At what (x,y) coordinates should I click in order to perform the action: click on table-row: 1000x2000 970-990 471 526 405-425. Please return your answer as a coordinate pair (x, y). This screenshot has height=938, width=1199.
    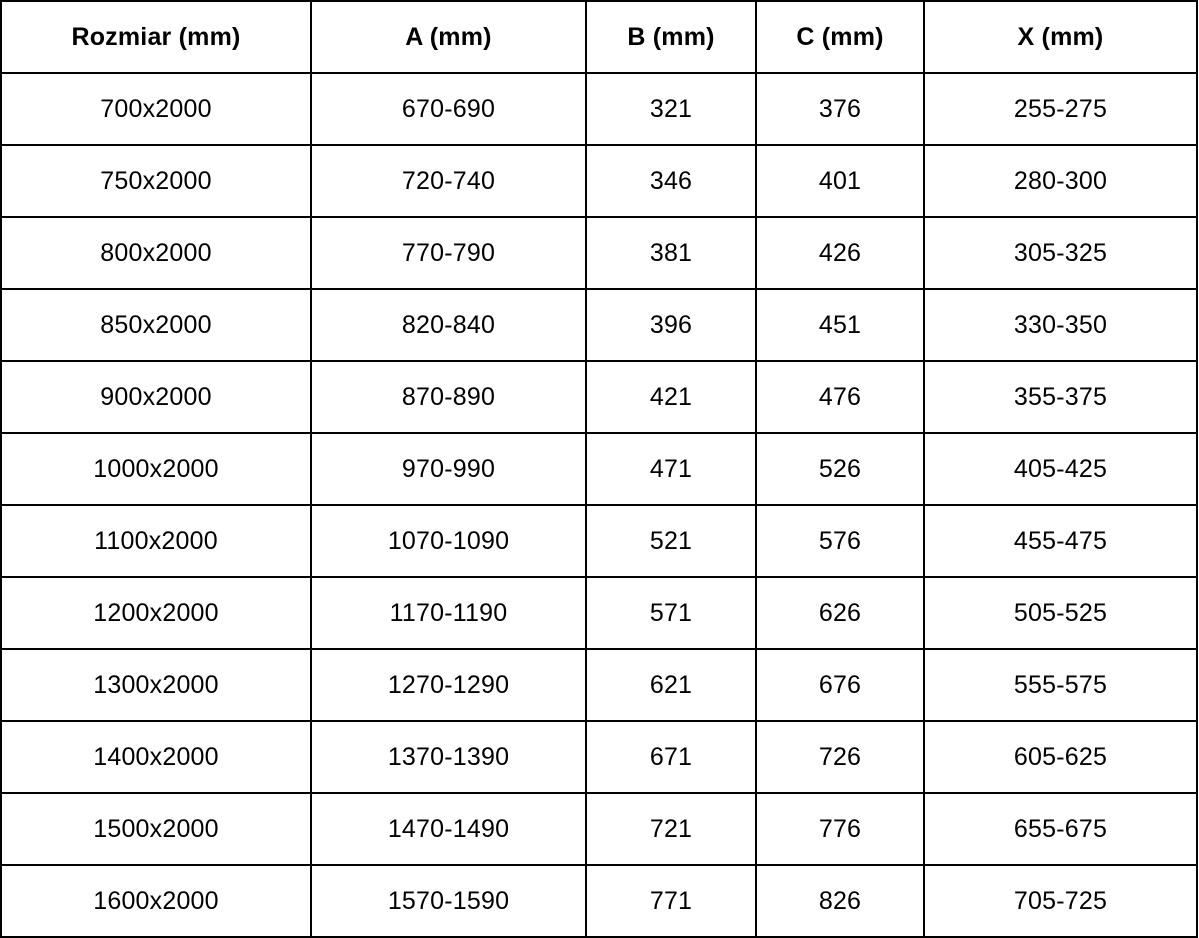
    Looking at the image, I should click on (599, 469).